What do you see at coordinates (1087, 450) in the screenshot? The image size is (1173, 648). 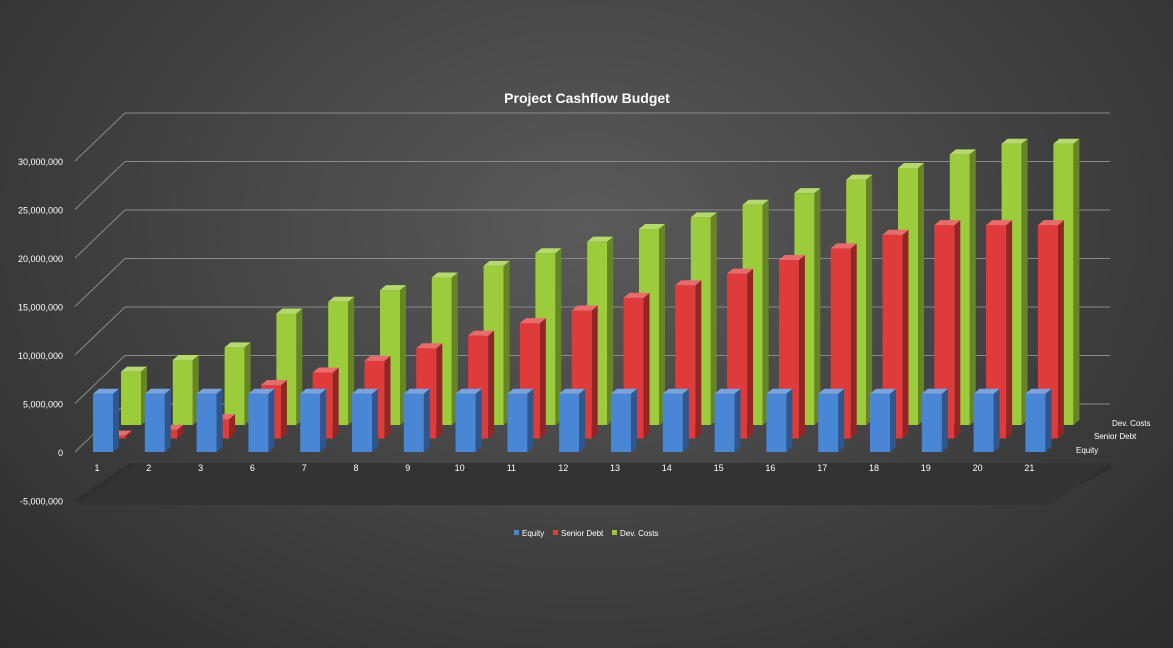 I see `series-depth-label: Equity` at bounding box center [1087, 450].